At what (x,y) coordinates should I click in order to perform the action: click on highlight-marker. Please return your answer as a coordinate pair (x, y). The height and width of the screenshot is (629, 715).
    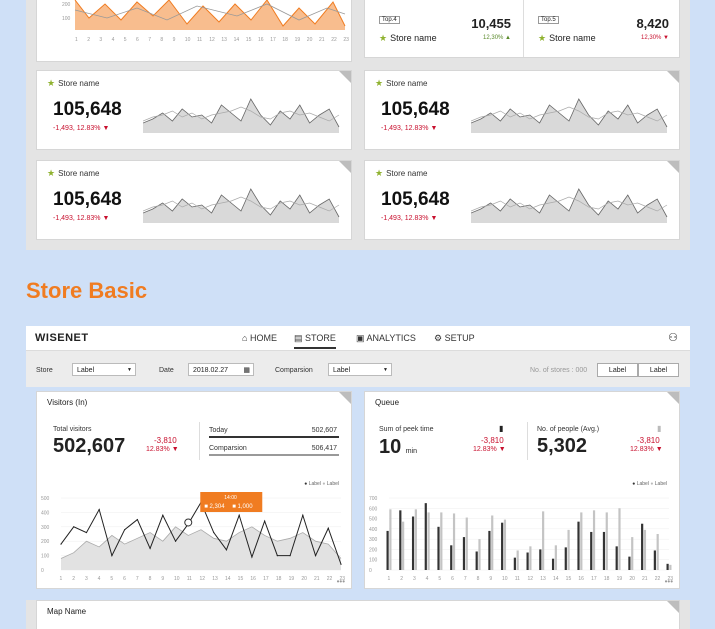
    Looking at the image, I should click on (188, 522).